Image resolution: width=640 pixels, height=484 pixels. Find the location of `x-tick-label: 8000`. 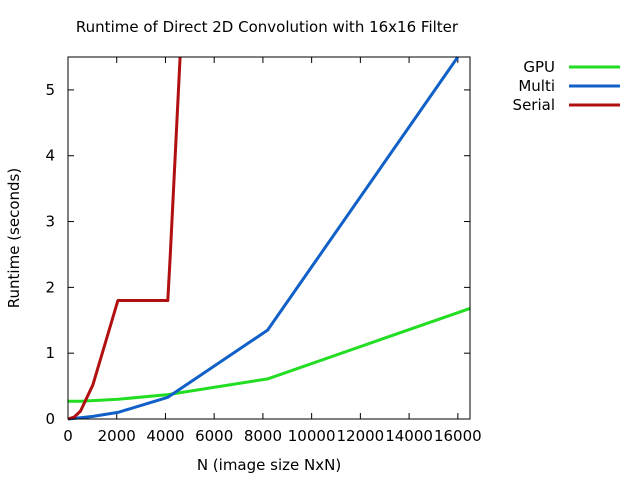

x-tick-label: 8000 is located at coordinates (263, 436).